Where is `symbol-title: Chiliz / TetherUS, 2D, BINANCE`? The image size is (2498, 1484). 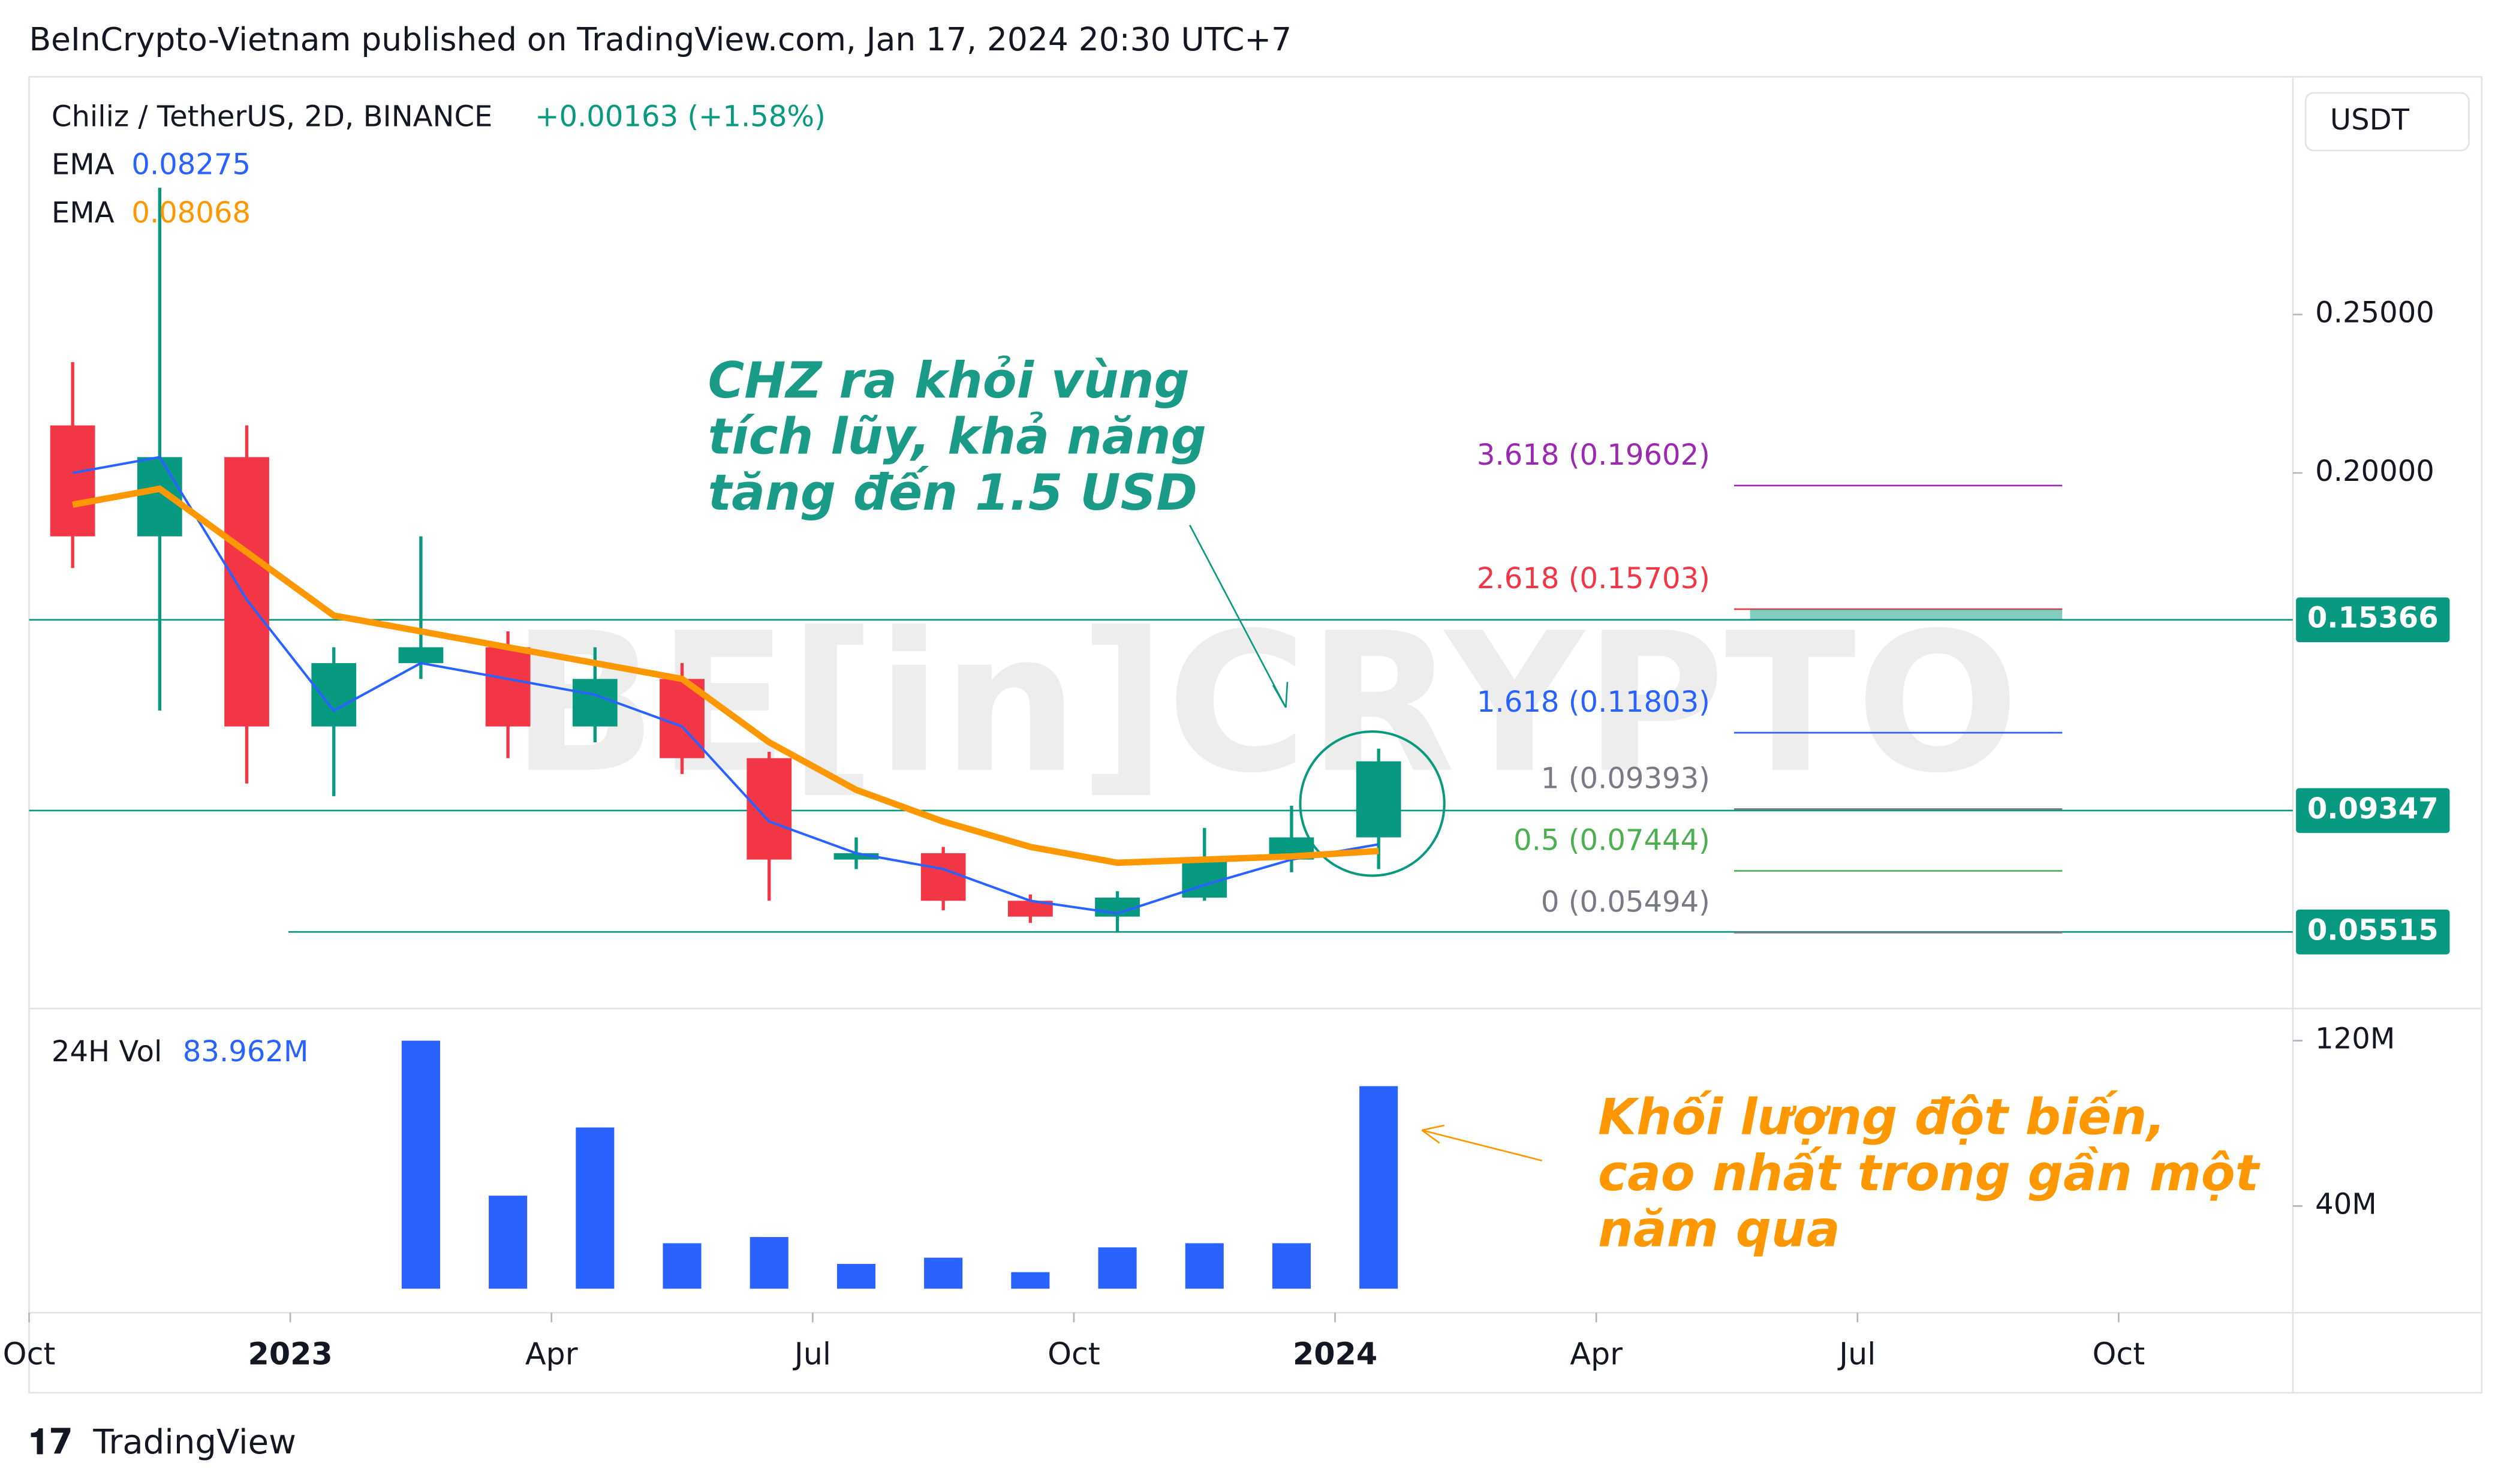
symbol-title: Chiliz / TetherUS, 2D, BINANCE is located at coordinates (272, 117).